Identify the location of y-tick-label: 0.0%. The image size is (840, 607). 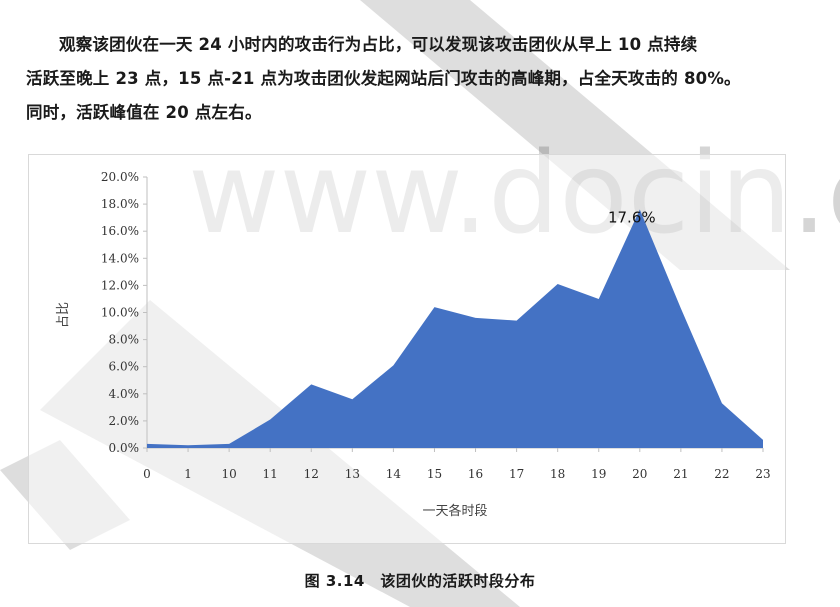
(124, 448).